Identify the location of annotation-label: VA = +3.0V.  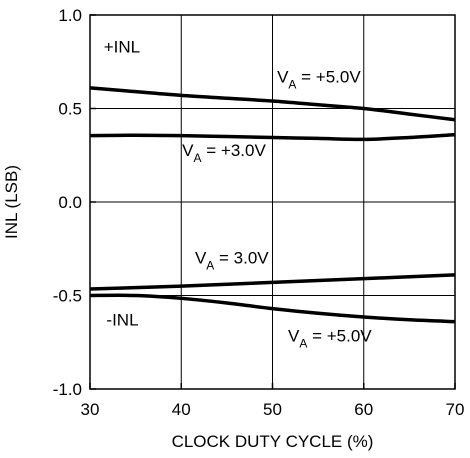
(224, 153).